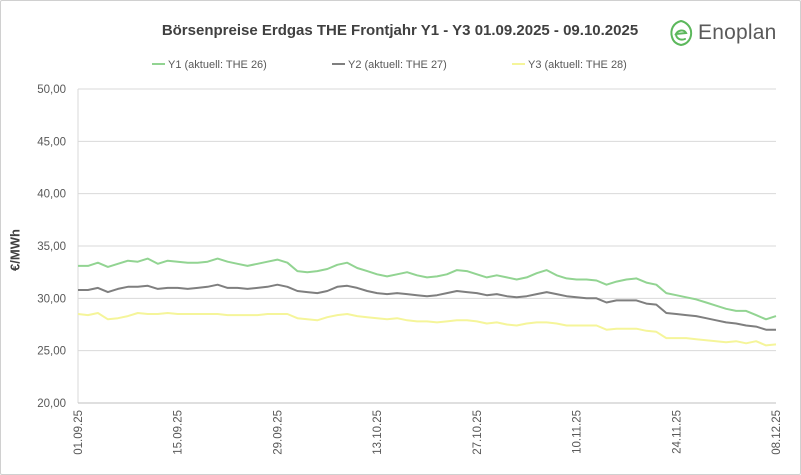 The image size is (801, 475). Describe the element at coordinates (681, 33) in the screenshot. I see `leaf-e-icon` at that location.